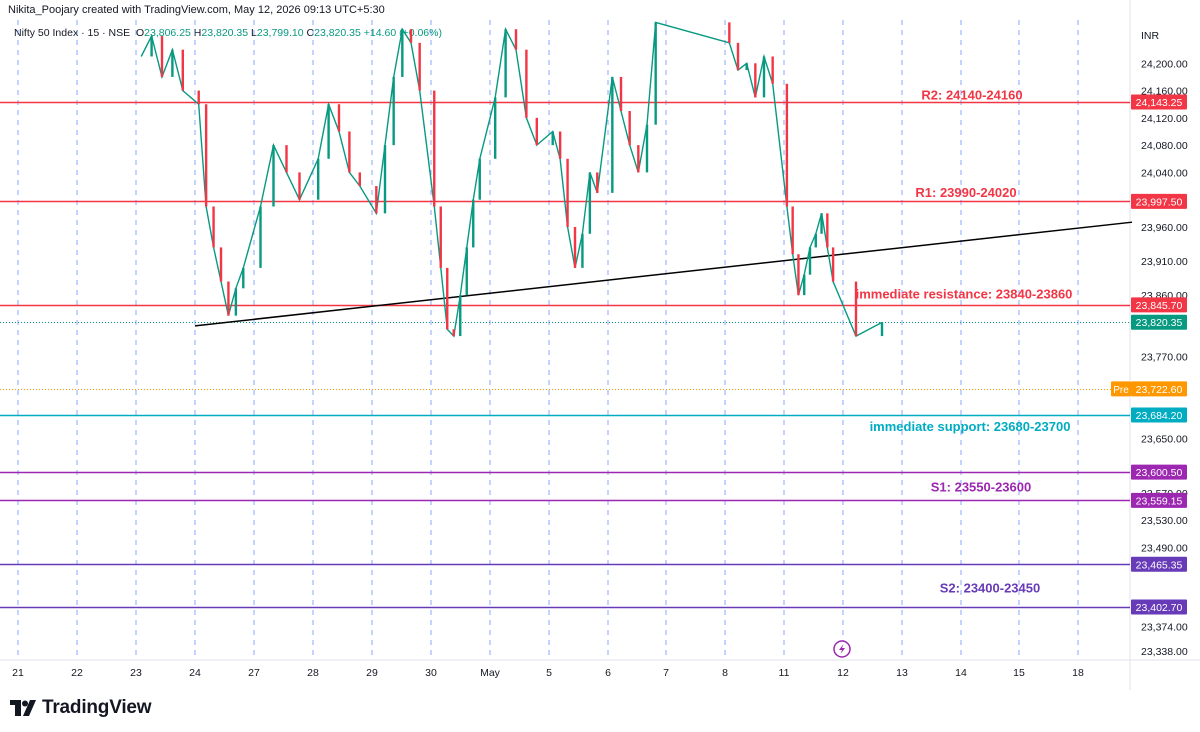 This screenshot has height=732, width=1200. I want to click on trendline, so click(663, 274).